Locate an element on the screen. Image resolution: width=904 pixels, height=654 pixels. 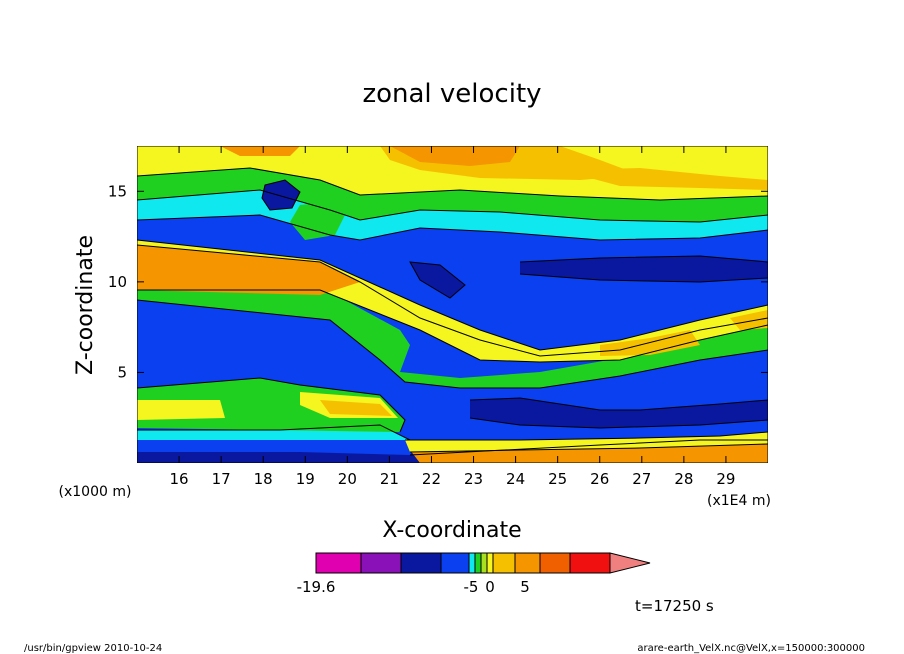
band-top-dark-orange is located at coordinates (370, 156).